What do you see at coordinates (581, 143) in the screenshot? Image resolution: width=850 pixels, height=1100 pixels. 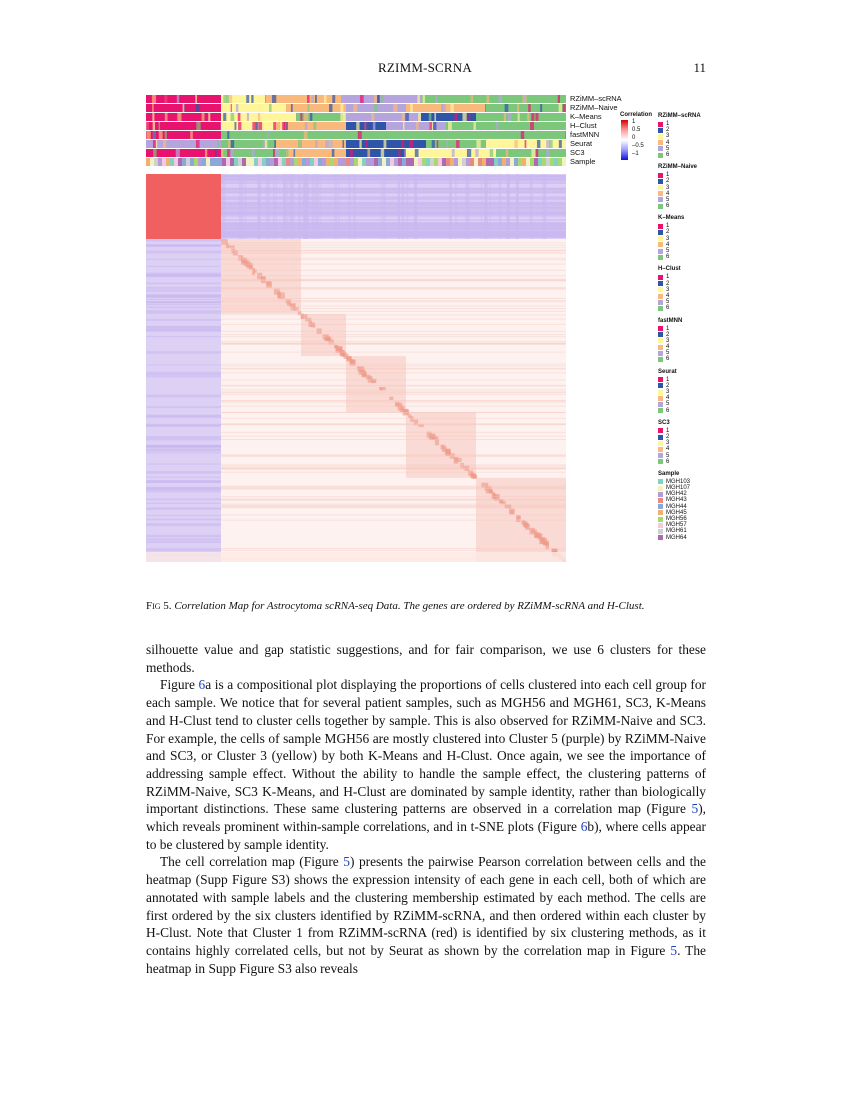 I see `track-label: Seurat` at bounding box center [581, 143].